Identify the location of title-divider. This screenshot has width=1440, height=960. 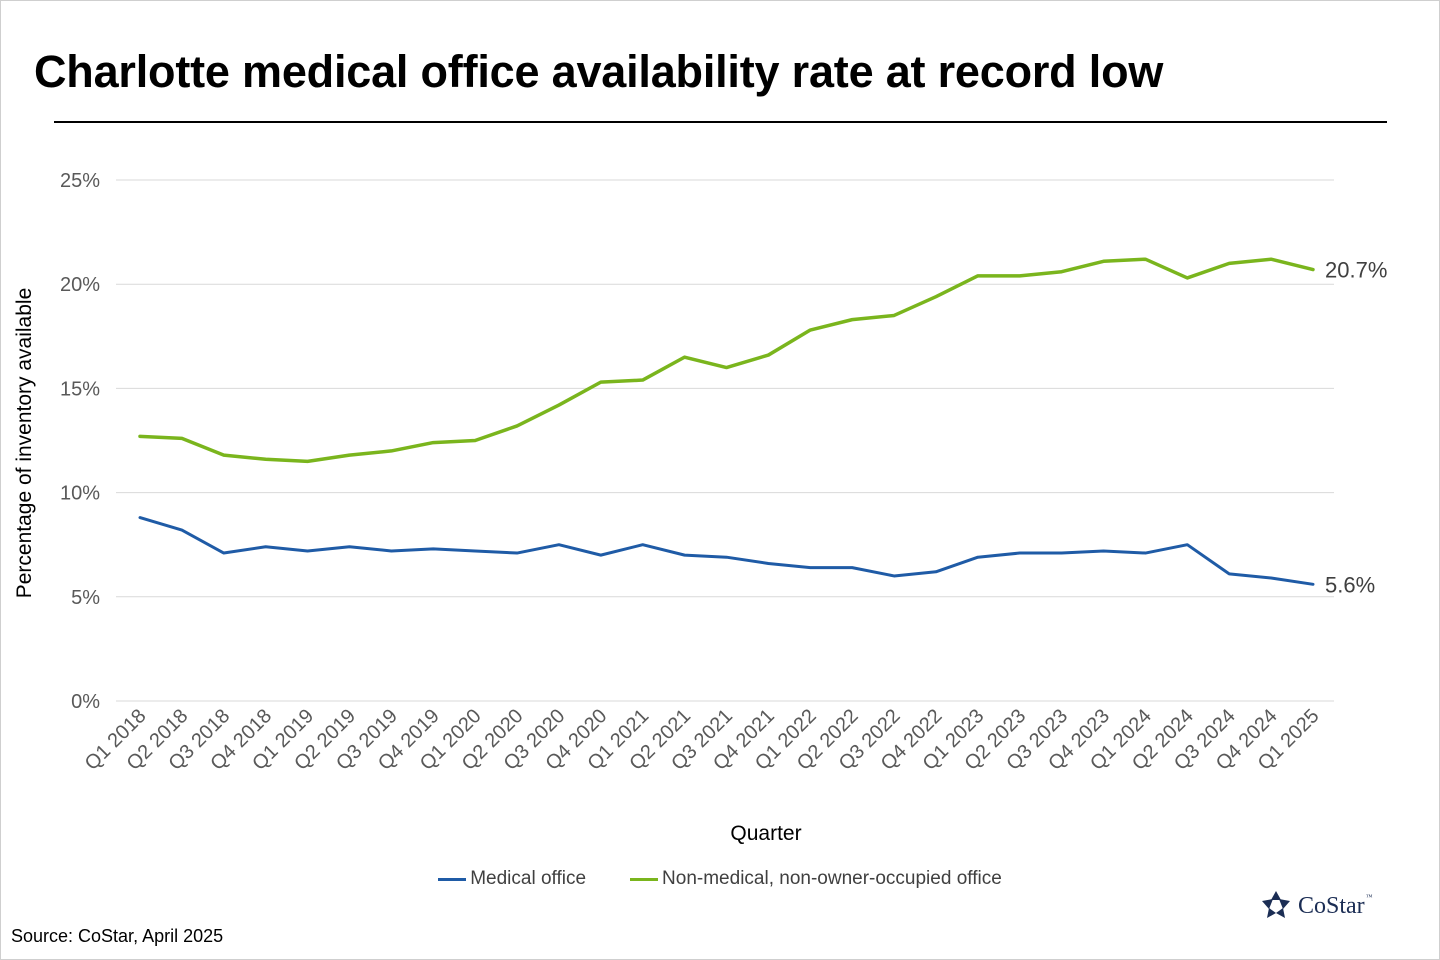
(720, 122).